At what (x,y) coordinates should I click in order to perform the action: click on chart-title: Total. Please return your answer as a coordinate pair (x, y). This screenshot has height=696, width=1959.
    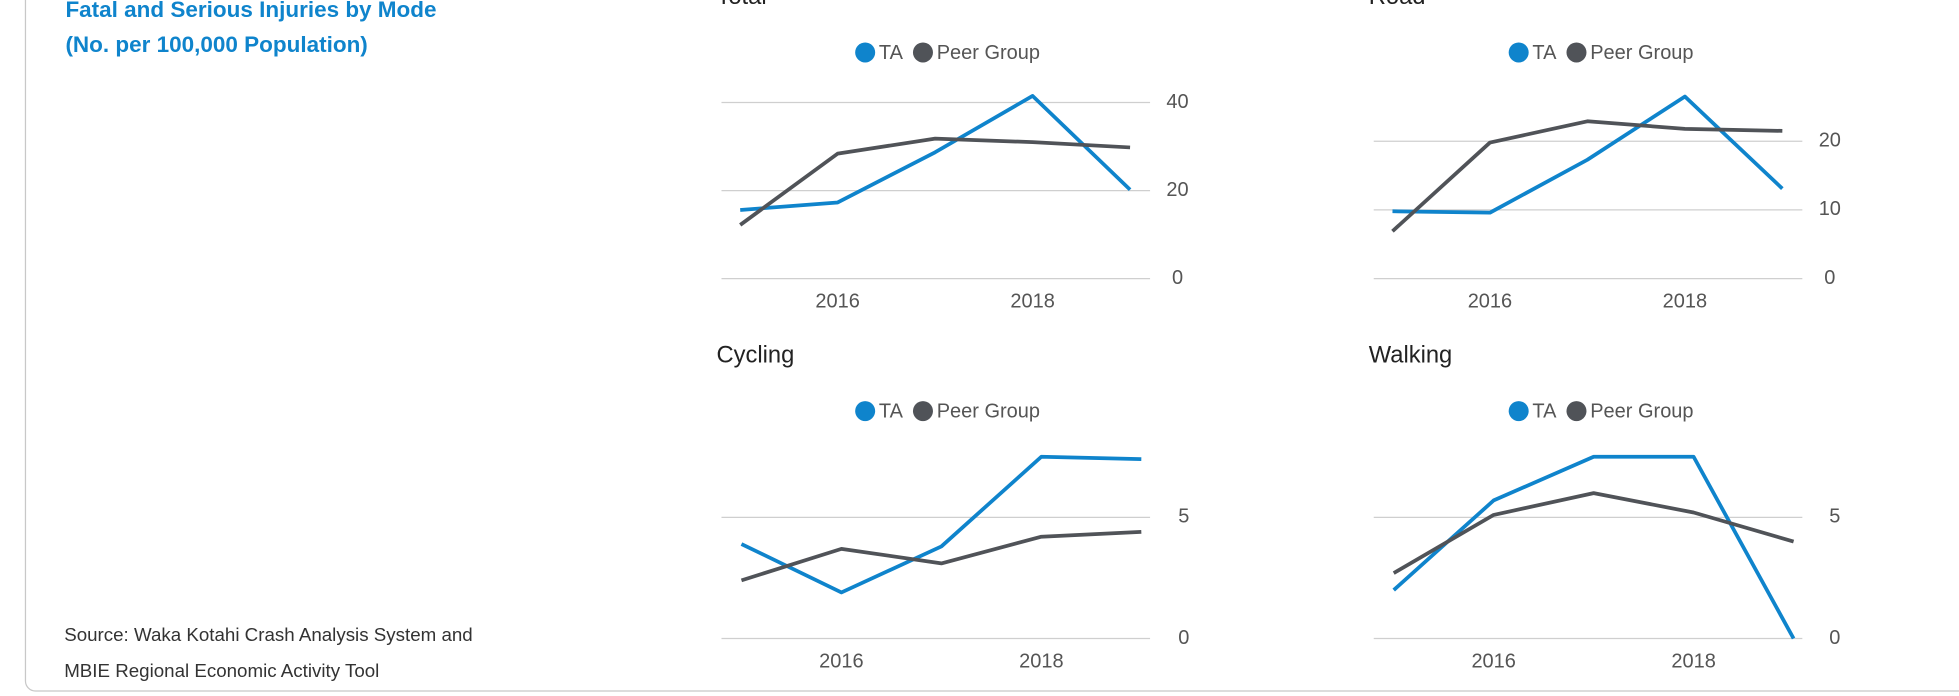
    Looking at the image, I should click on (741, 5).